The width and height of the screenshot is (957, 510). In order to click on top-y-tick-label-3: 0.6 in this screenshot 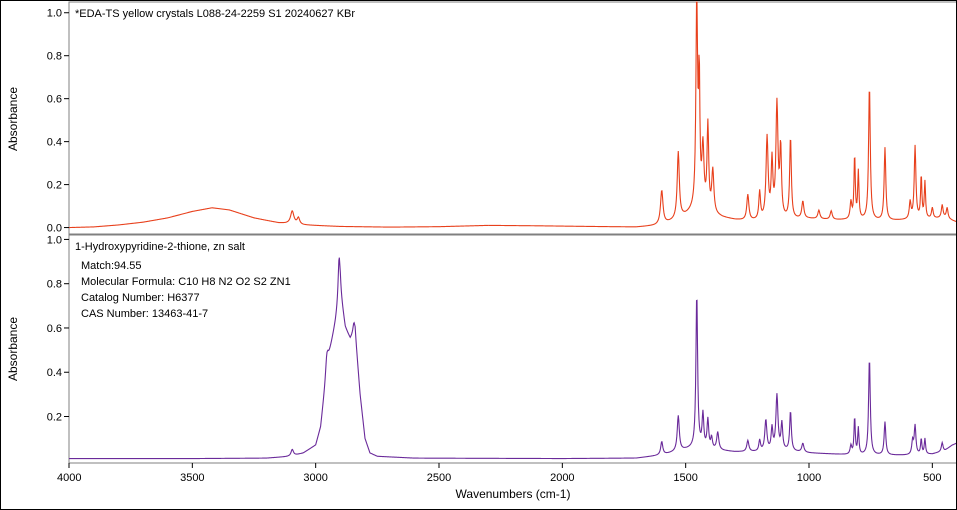, I will do `click(54, 100)`.